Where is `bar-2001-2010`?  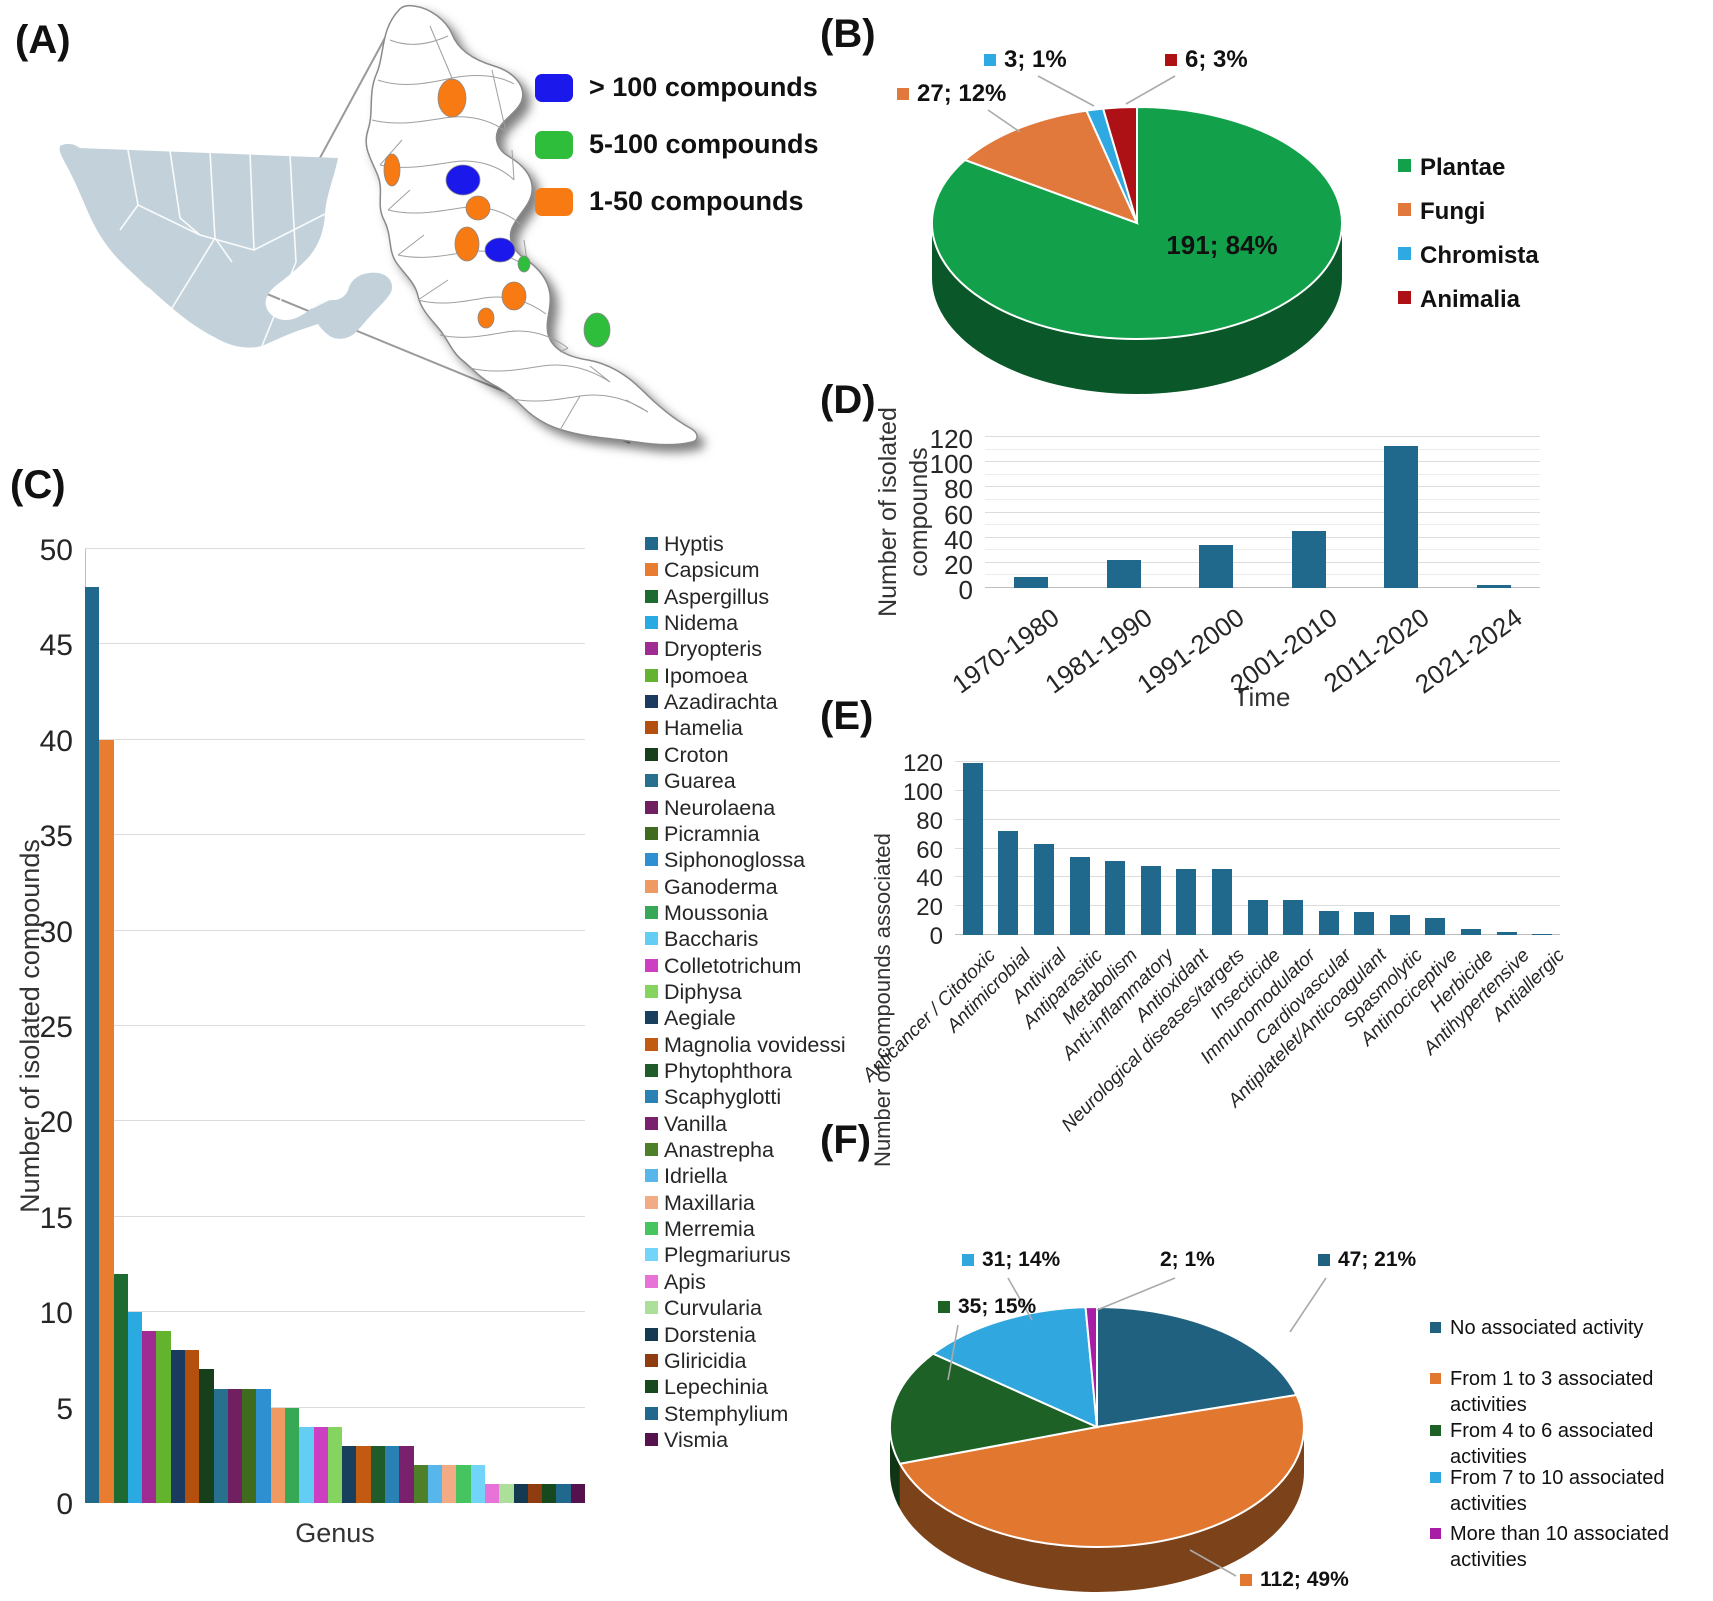
bar-2001-2010 is located at coordinates (1308, 559).